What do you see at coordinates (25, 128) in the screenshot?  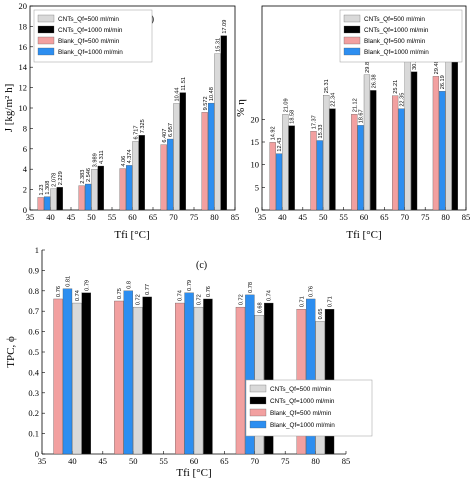 I see `y-tick-label: 8` at bounding box center [25, 128].